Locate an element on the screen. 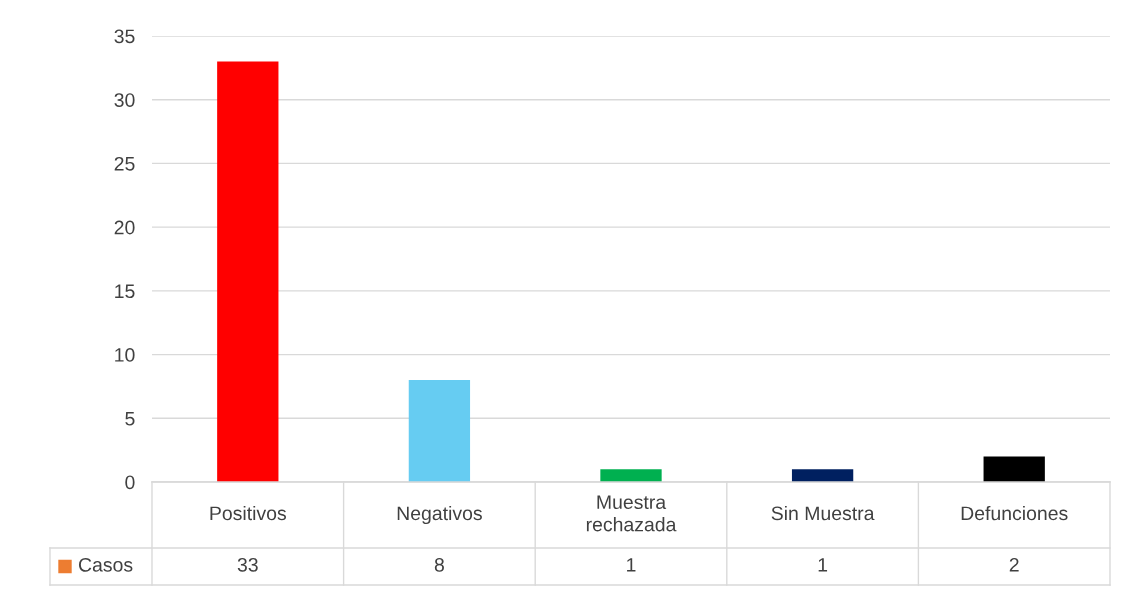  x-tick-label: Muestra rechazada is located at coordinates (631, 513).